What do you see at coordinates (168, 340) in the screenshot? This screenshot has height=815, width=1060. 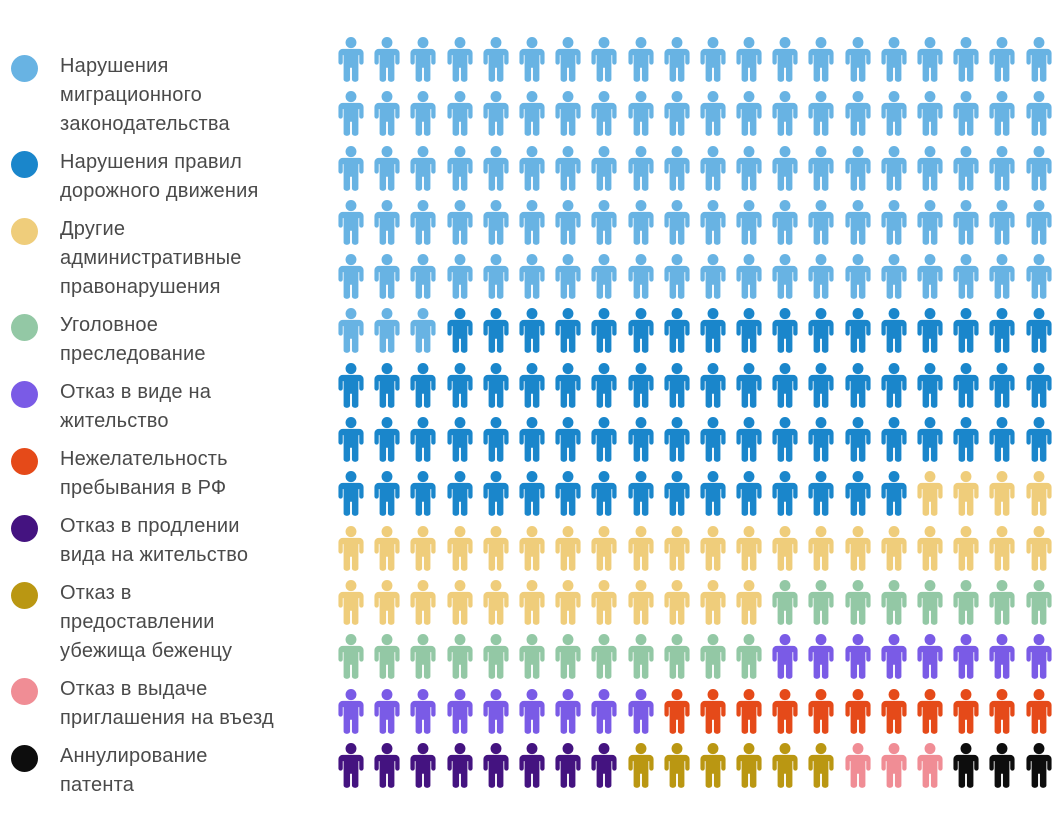 I see `legend-item: Уголовное преследование` at bounding box center [168, 340].